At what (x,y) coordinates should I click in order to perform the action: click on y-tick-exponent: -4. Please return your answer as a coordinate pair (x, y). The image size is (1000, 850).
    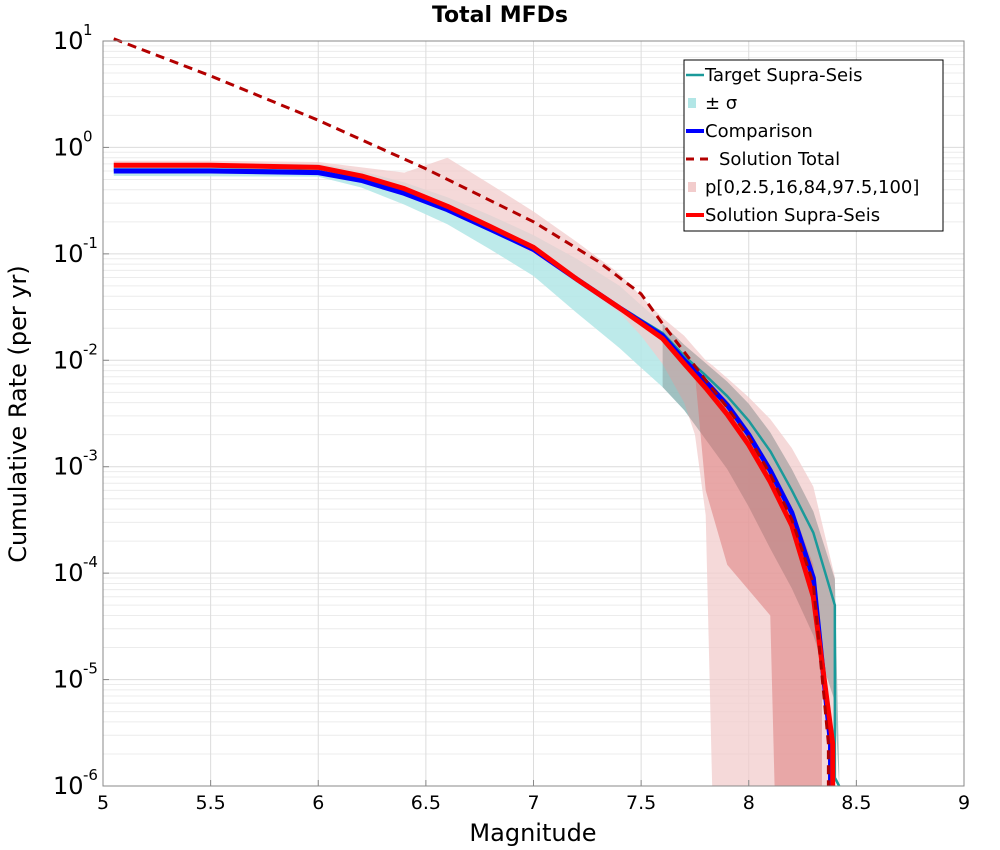
    Looking at the image, I should click on (90, 562).